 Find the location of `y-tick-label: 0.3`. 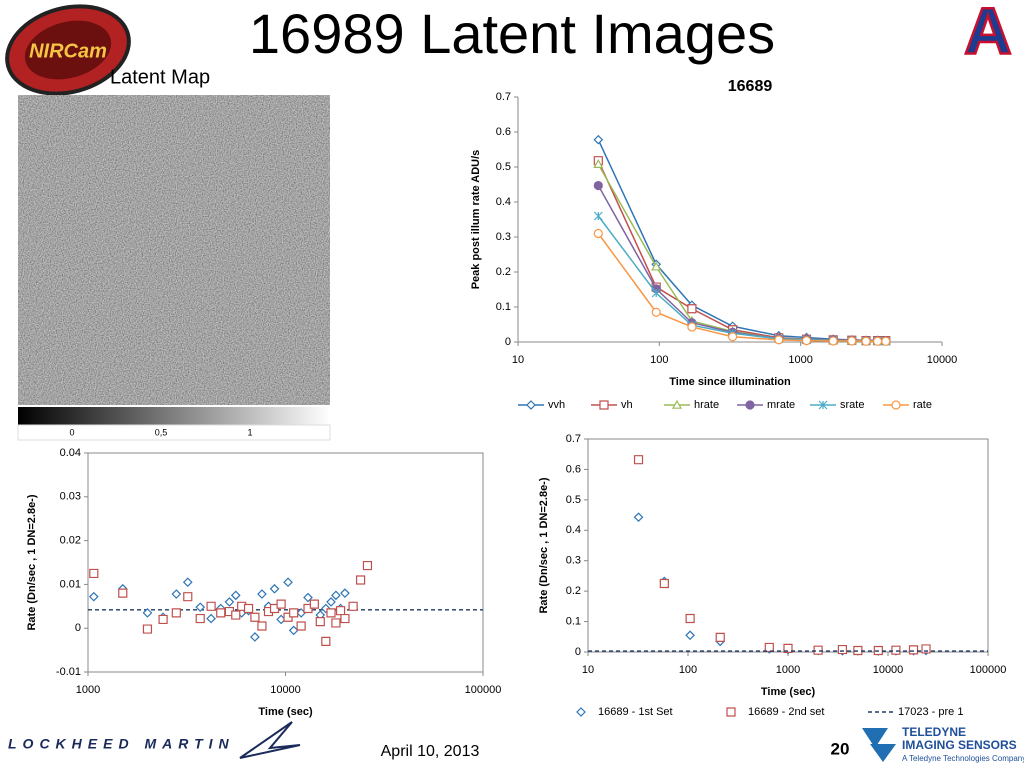

y-tick-label: 0.3 is located at coordinates (503, 237).